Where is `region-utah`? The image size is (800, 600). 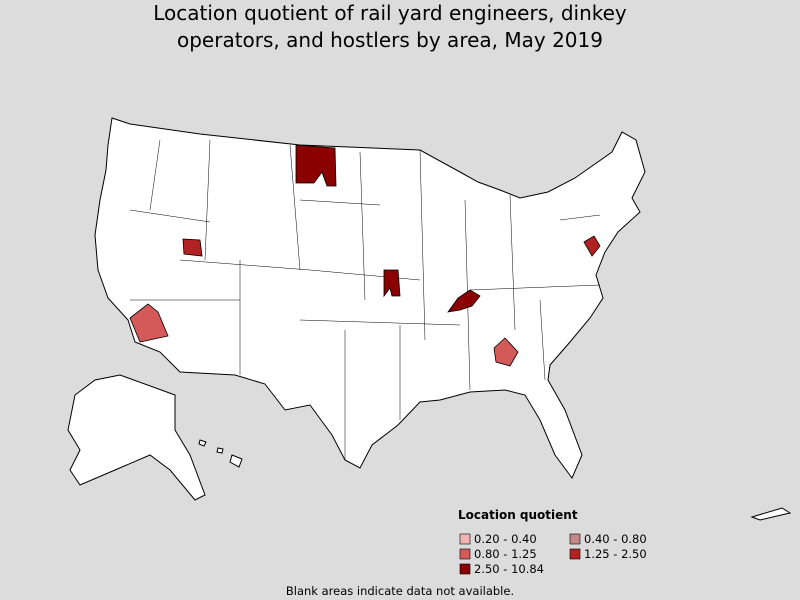
region-utah is located at coordinates (192, 247).